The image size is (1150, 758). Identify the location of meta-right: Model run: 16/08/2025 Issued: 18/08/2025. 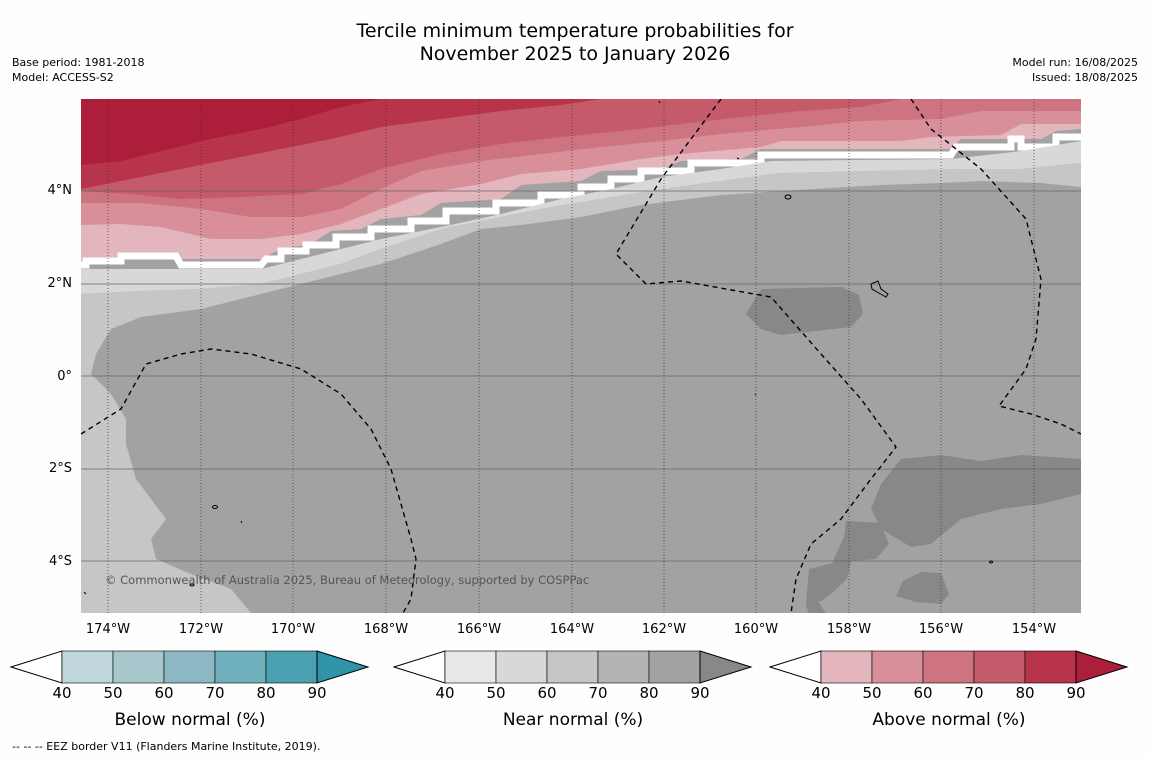
(1075, 70).